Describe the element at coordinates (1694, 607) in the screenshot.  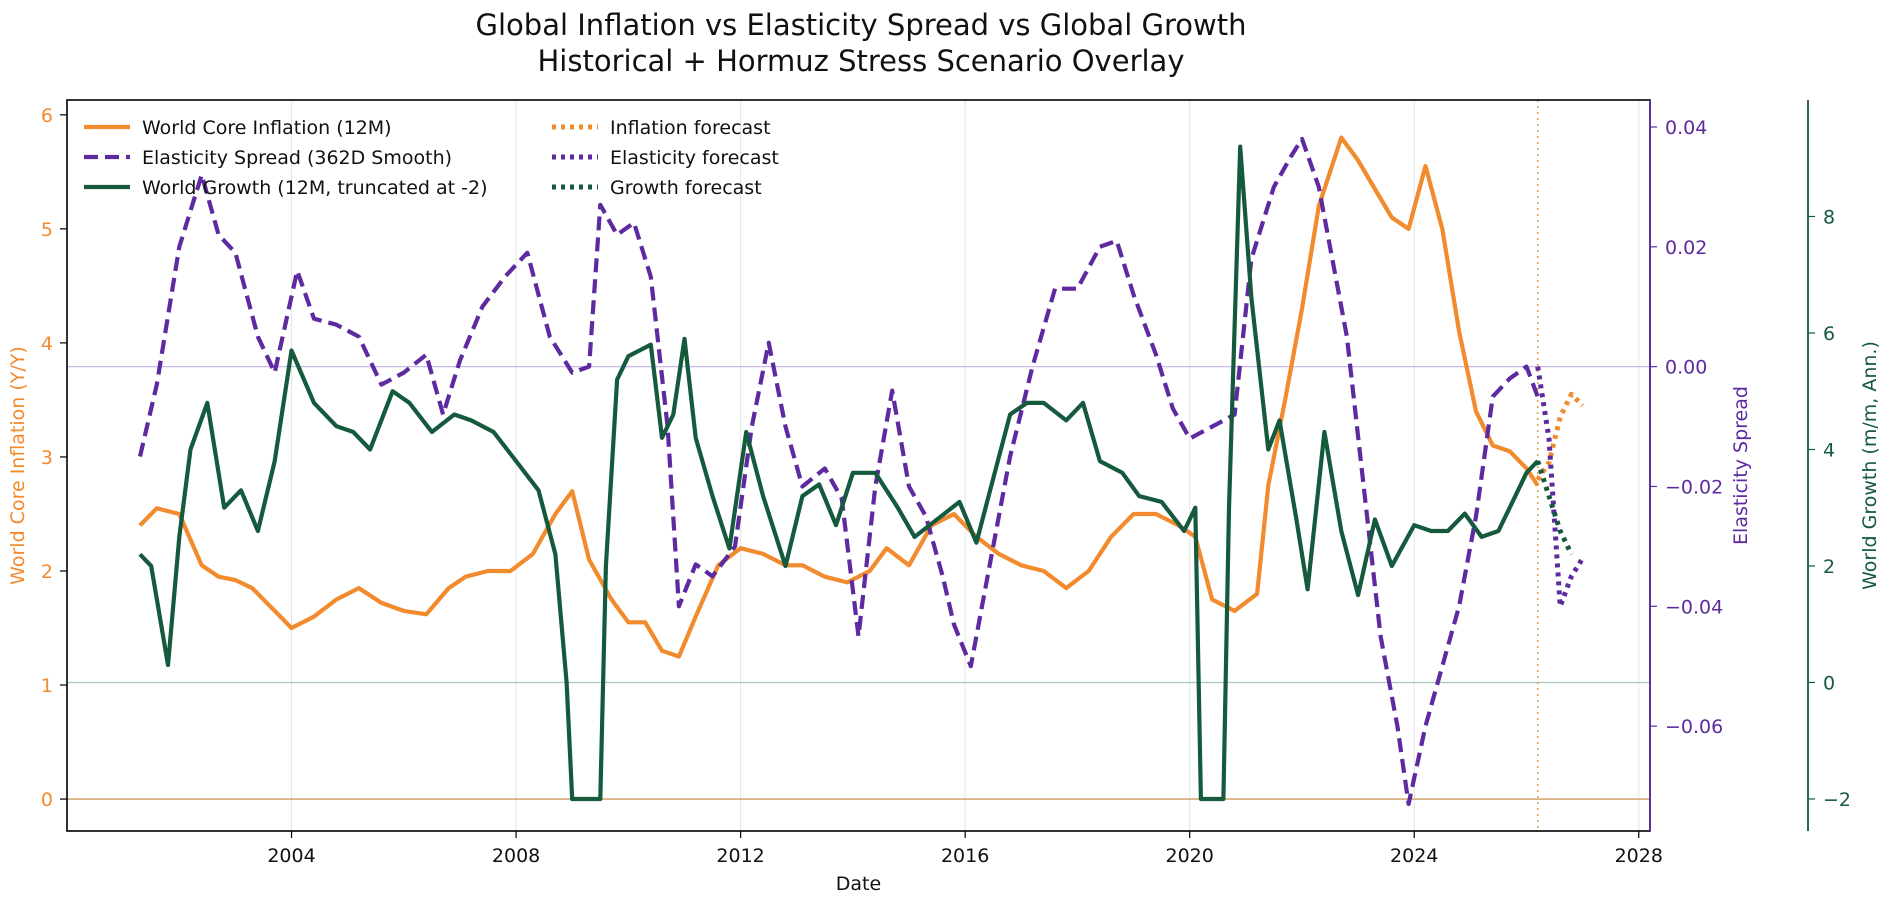
I see `right1-tick-label: −0.04` at that location.